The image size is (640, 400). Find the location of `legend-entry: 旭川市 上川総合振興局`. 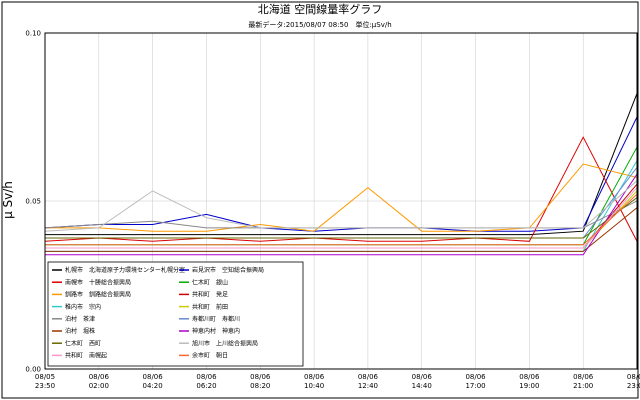

legend-entry: 旭川市 上川総合振興局 is located at coordinates (225, 343).